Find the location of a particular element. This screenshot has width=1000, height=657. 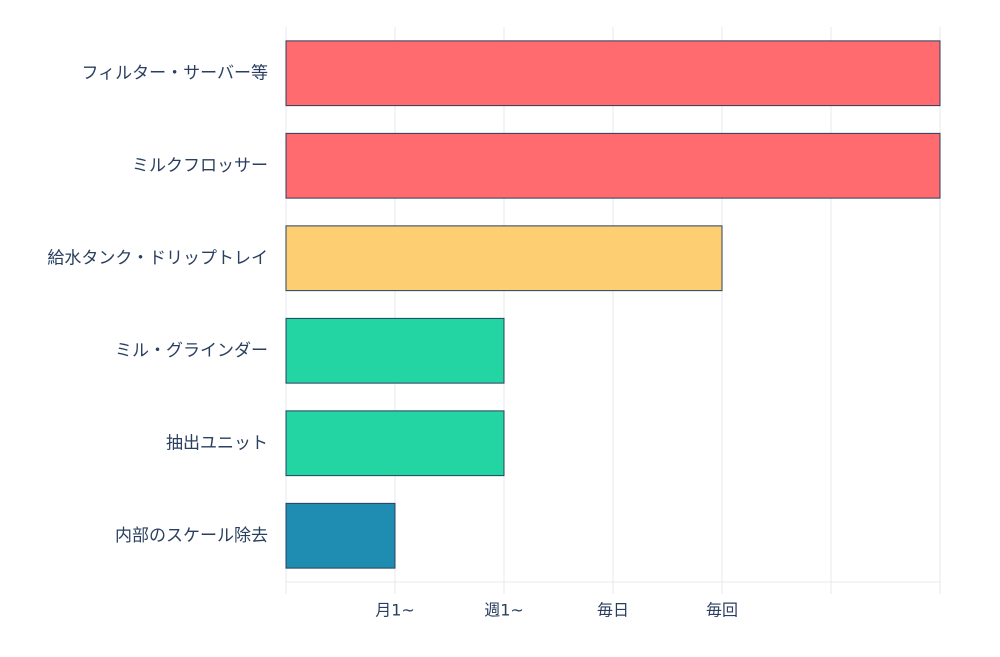

x-tick-label: 毎日 is located at coordinates (613, 610).